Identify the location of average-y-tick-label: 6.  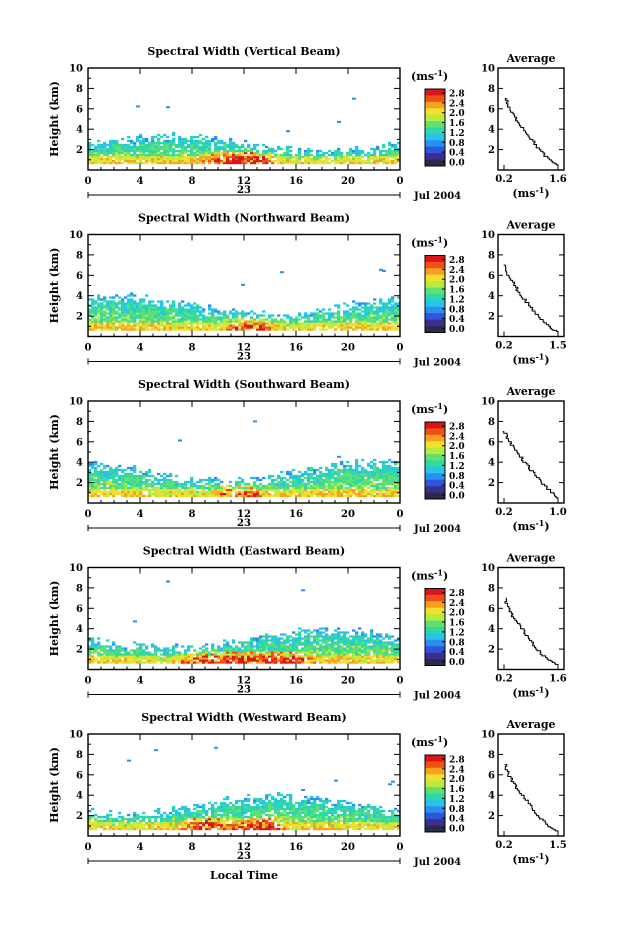
(491, 609).